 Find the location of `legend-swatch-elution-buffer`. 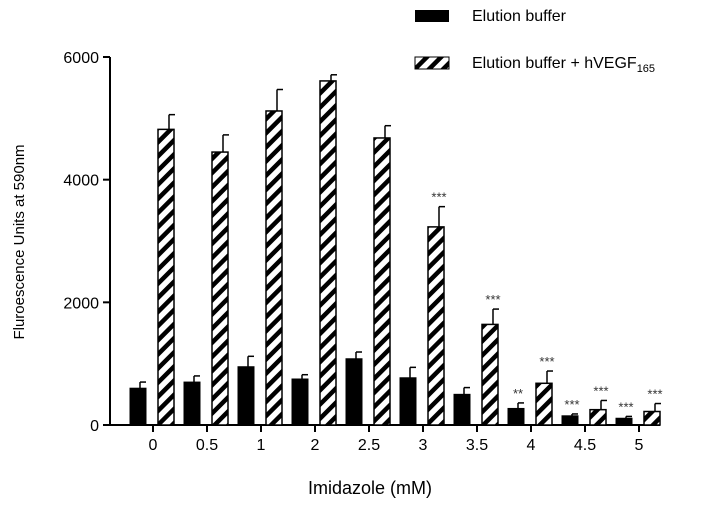

legend-swatch-elution-buffer is located at coordinates (432, 16).